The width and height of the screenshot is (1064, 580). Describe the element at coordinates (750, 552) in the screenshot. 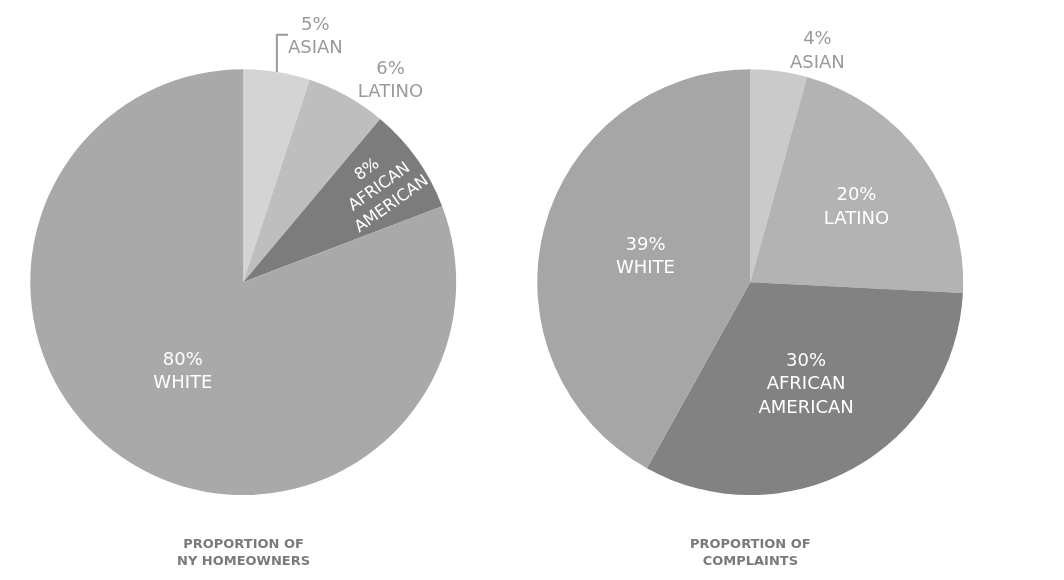

I see `text: PROPORTION OF COMPLAINTS` at that location.